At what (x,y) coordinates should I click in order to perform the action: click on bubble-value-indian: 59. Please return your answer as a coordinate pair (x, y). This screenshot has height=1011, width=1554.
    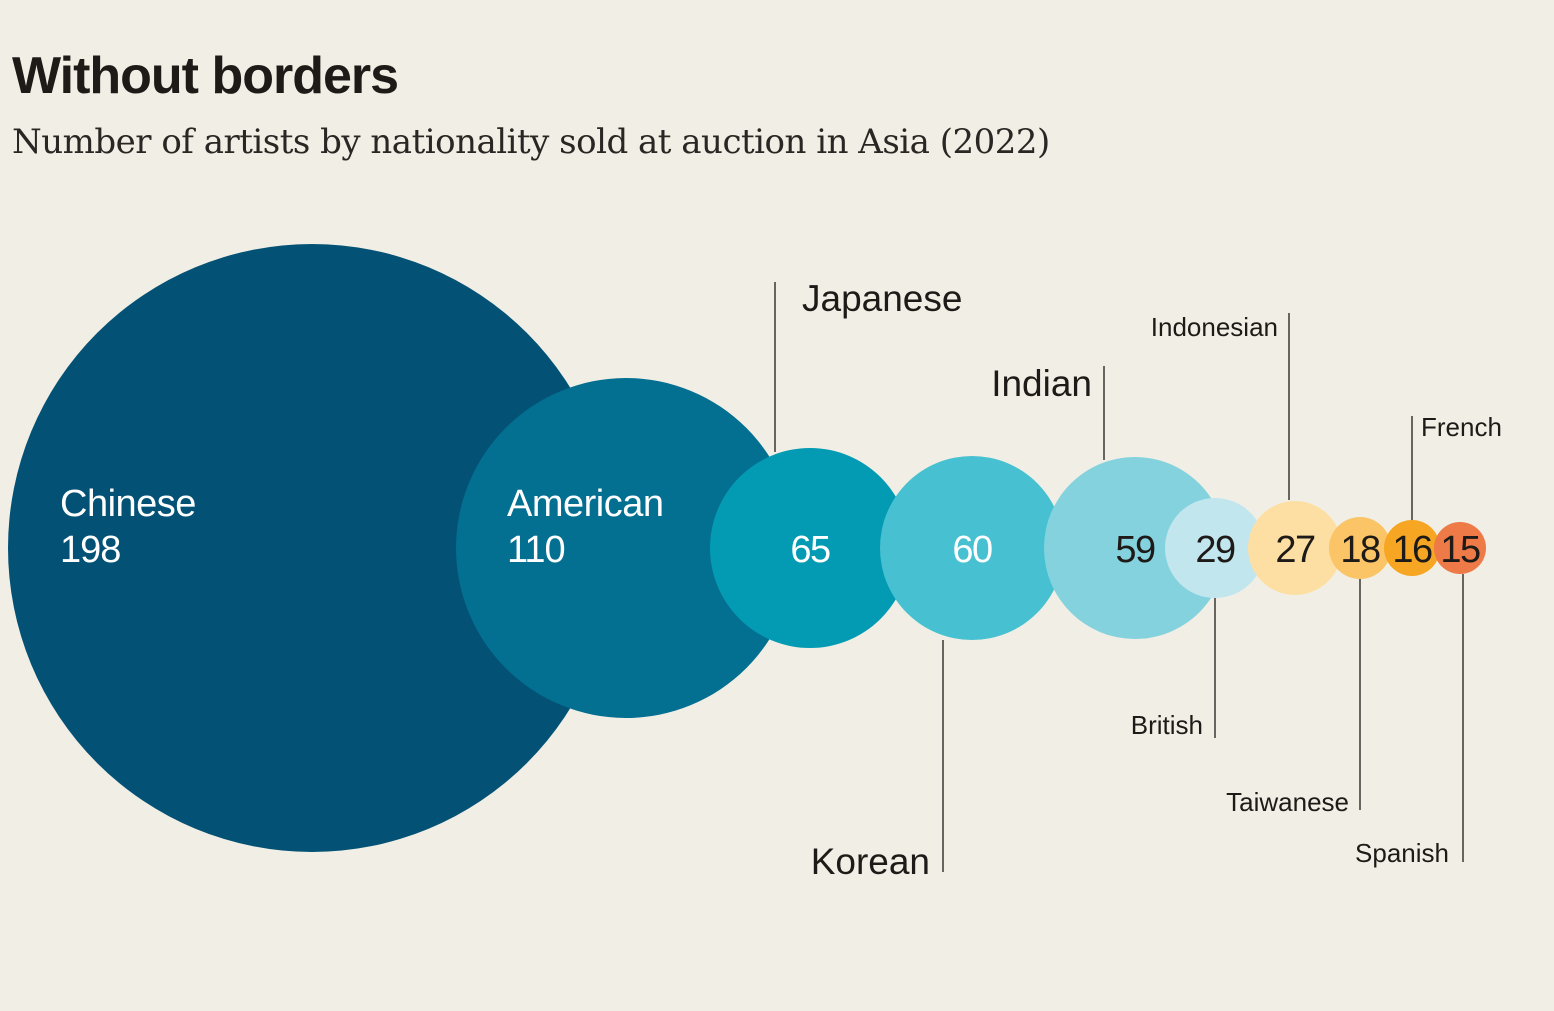
    Looking at the image, I should click on (1135, 550).